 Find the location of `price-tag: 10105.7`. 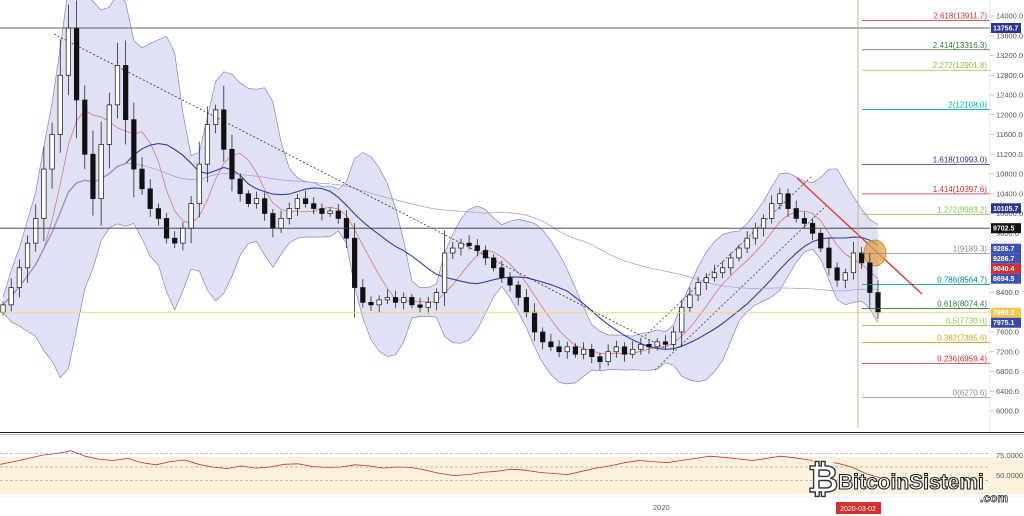

price-tag: 10105.7 is located at coordinates (1006, 208).